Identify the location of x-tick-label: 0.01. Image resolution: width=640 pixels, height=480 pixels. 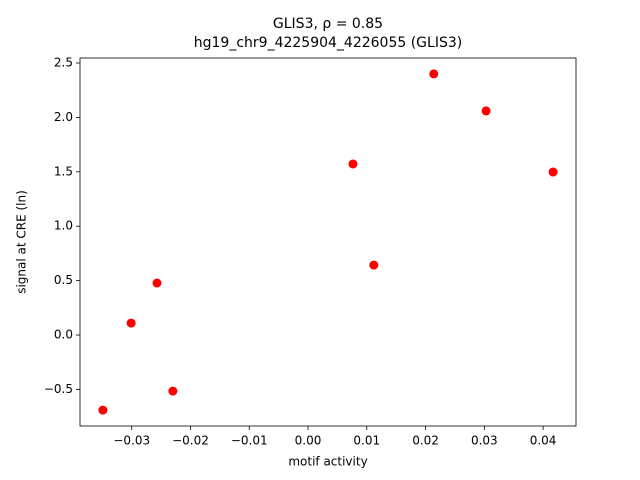
(366, 441).